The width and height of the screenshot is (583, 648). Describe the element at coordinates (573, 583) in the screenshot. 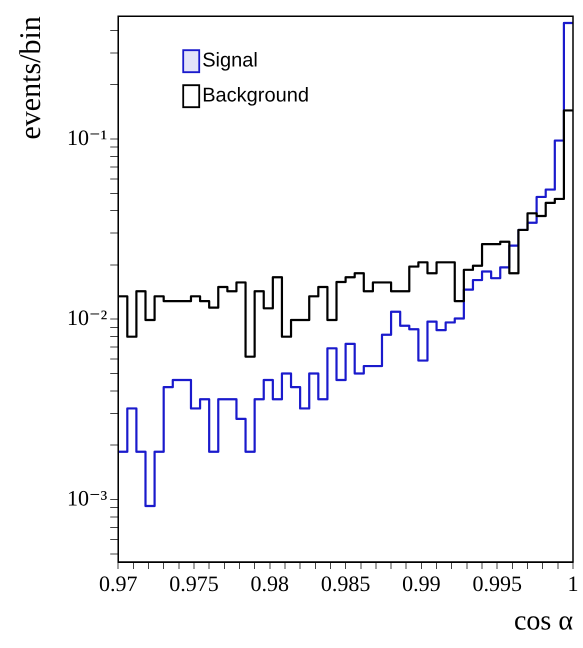

I see `x-tick-label: 1` at that location.